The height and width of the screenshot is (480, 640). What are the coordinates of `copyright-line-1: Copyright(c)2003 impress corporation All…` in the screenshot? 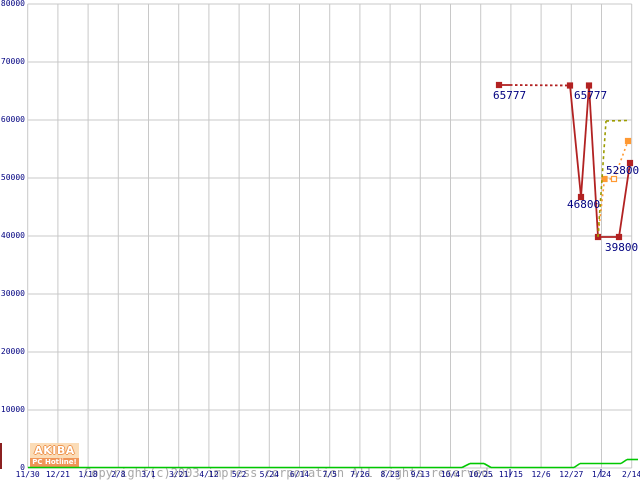 It's located at (290, 473).